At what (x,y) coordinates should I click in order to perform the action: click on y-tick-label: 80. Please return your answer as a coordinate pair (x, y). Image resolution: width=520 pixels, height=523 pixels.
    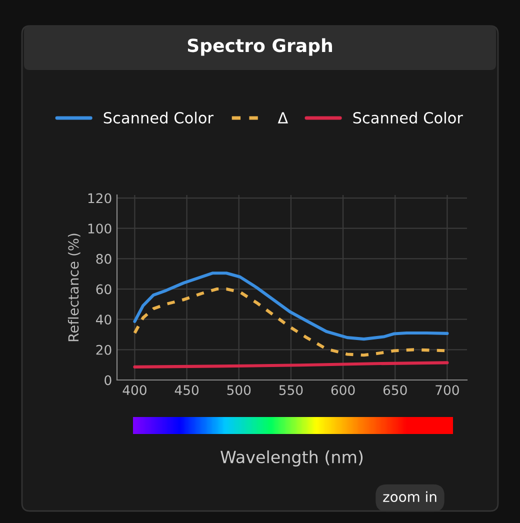
    Looking at the image, I should click on (104, 259).